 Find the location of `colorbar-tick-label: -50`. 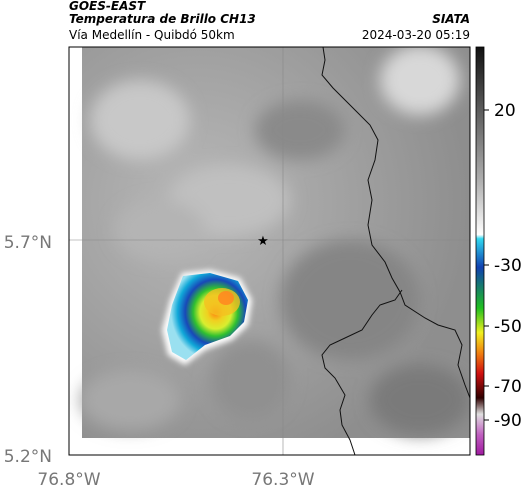

colorbar-tick-label: -50 is located at coordinates (508, 327).